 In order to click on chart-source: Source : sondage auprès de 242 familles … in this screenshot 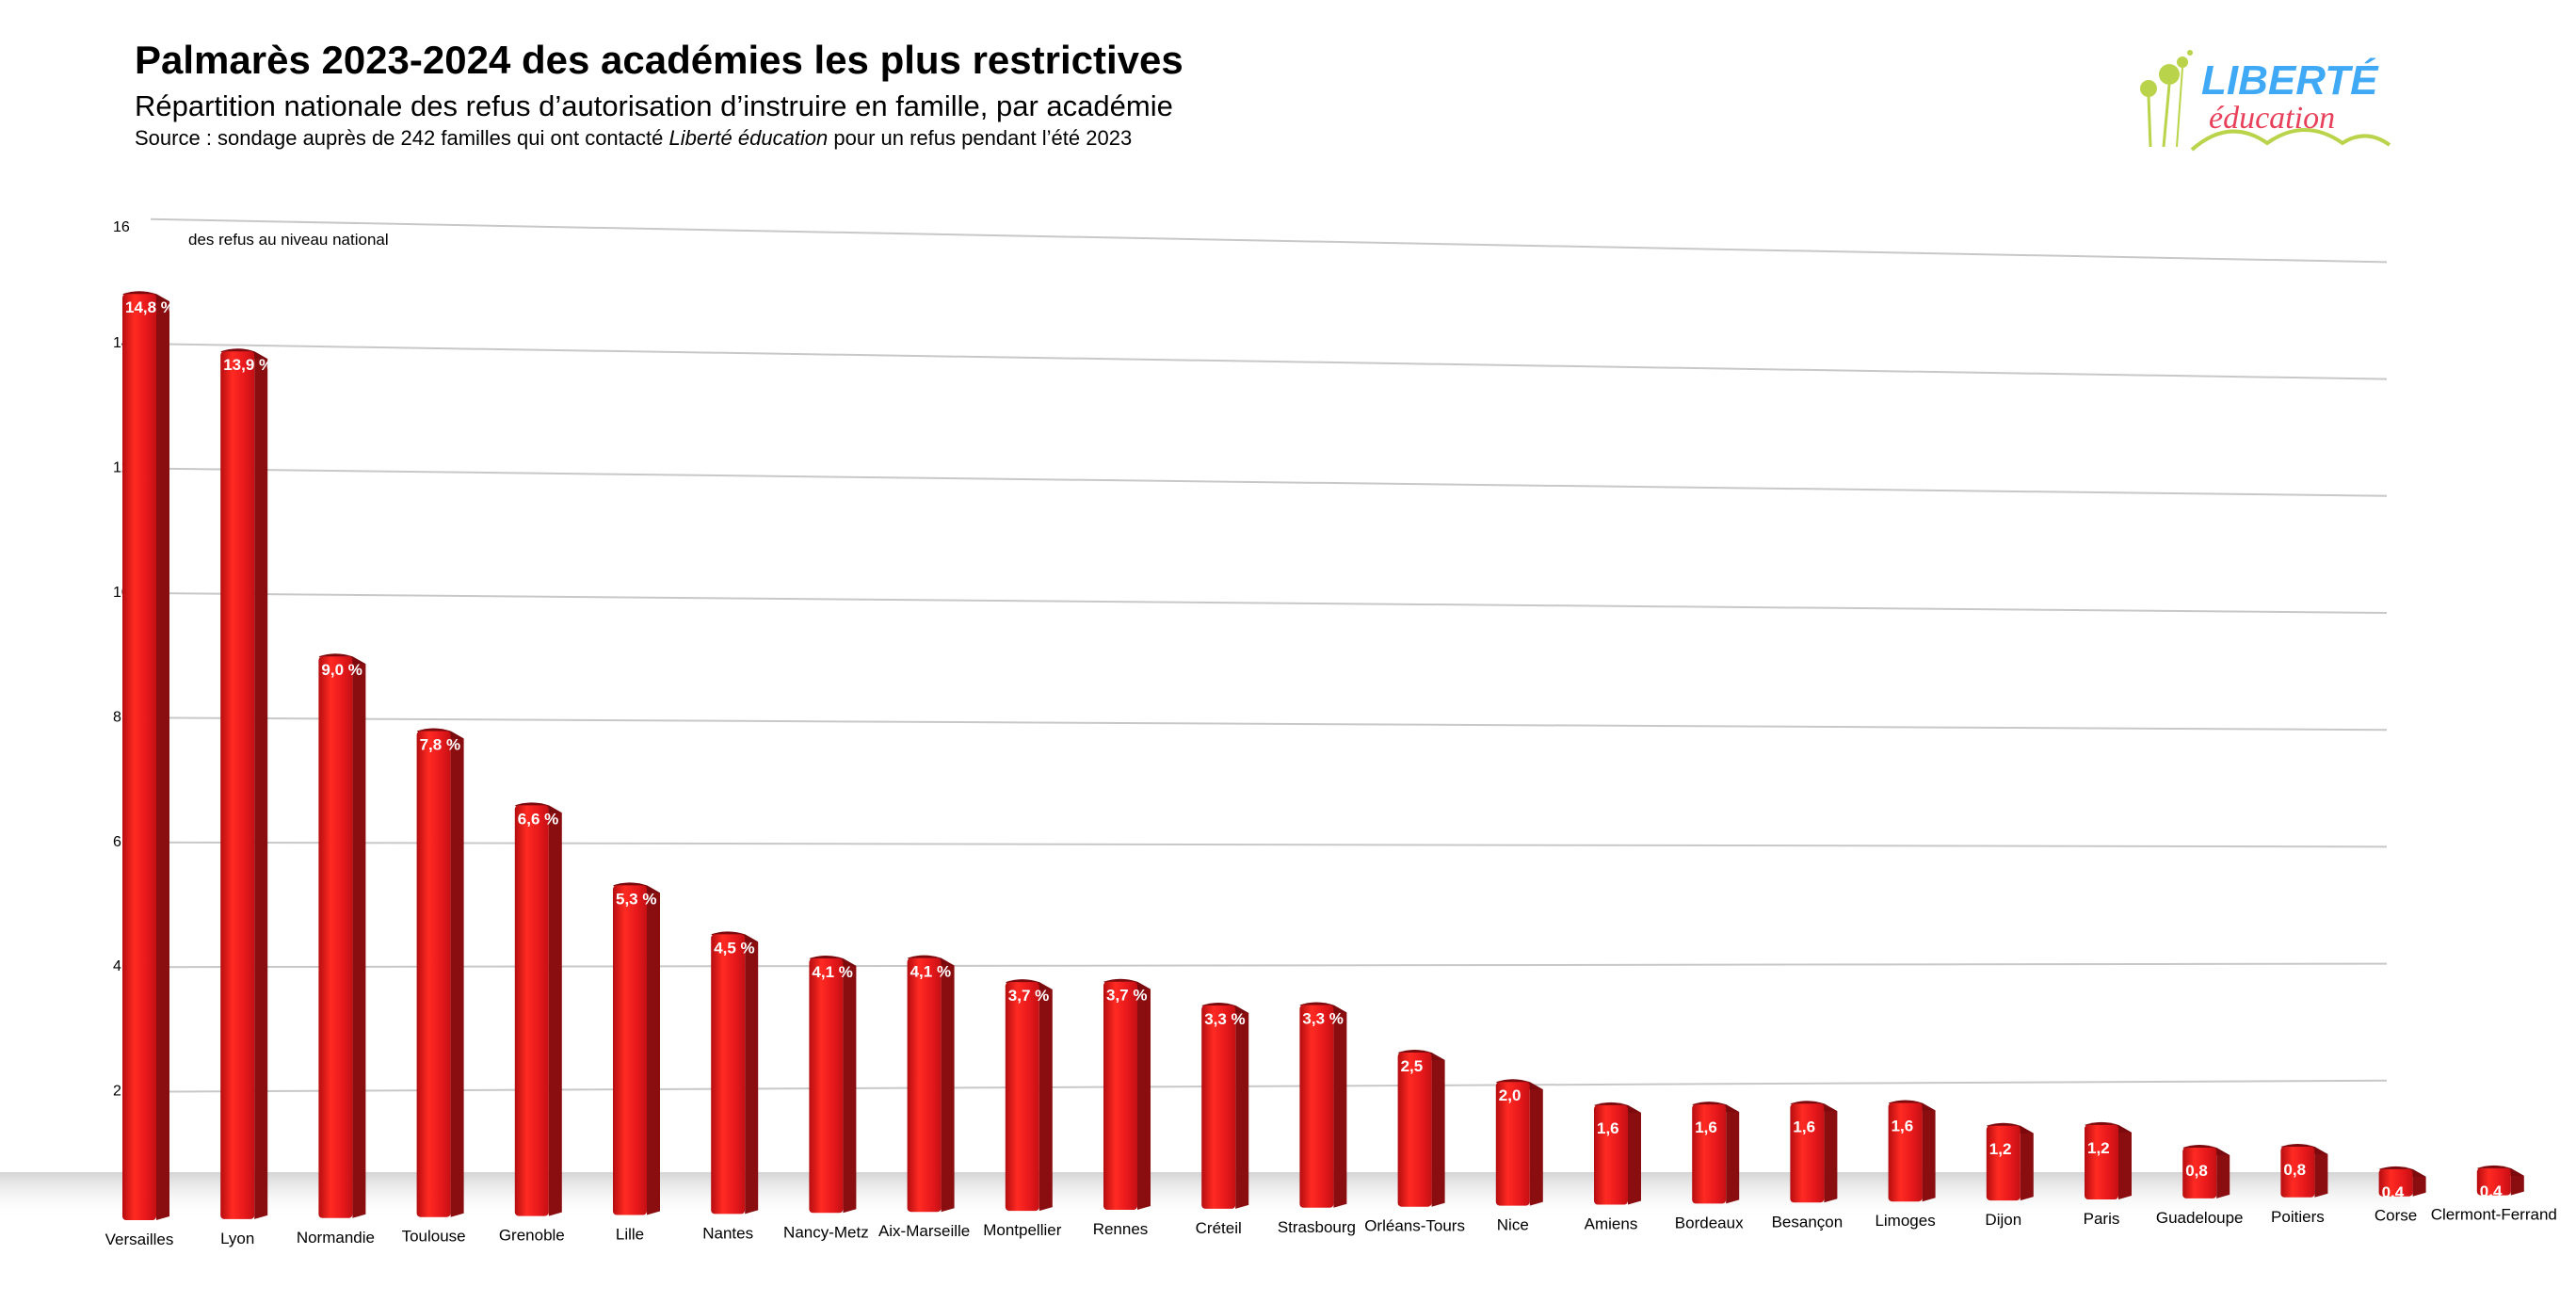, I will do `click(633, 139)`.